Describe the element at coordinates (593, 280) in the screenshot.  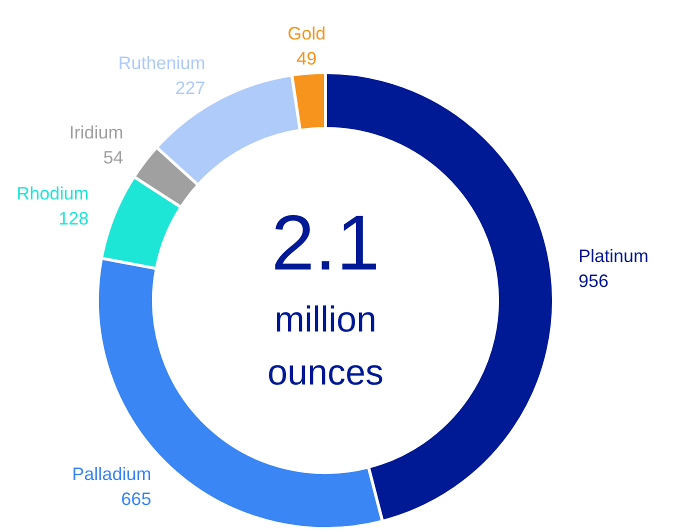
I see `data-label: 956` at that location.